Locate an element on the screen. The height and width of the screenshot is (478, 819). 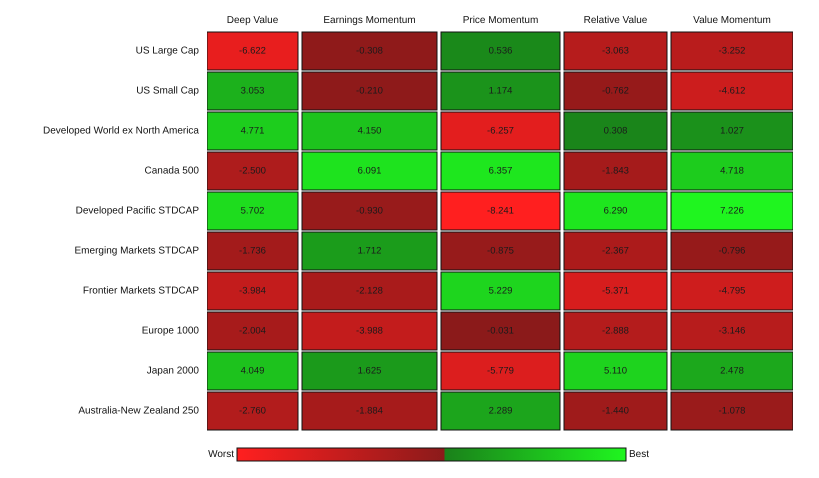
data-label: -5.371 is located at coordinates (615, 291).